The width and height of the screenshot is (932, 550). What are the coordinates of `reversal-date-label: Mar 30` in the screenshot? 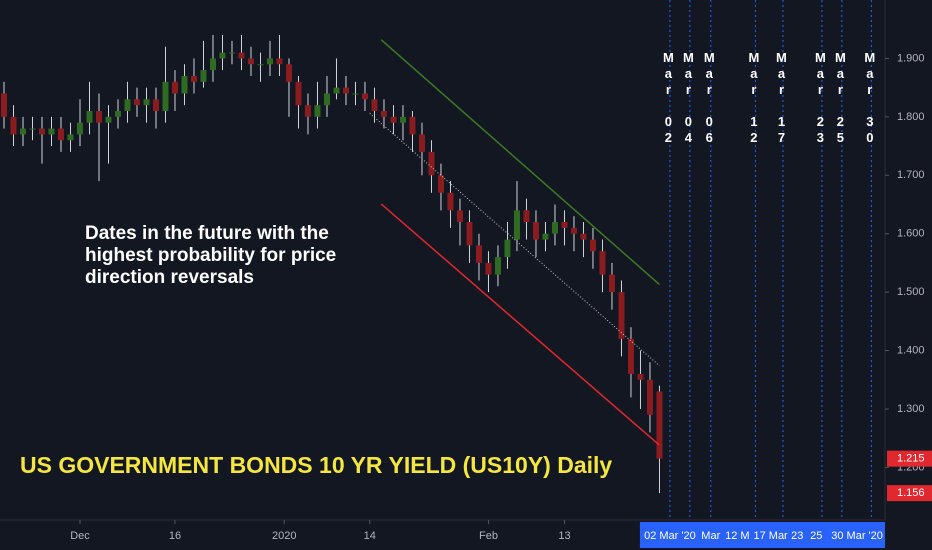 It's located at (870, 98).